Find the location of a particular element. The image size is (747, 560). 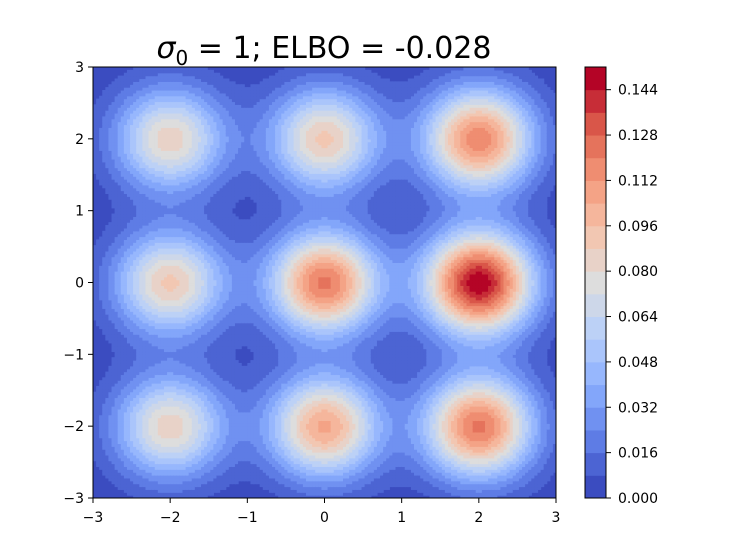

chart-title: σ0 = 1; ELBO = -0.028 is located at coordinates (324, 50).